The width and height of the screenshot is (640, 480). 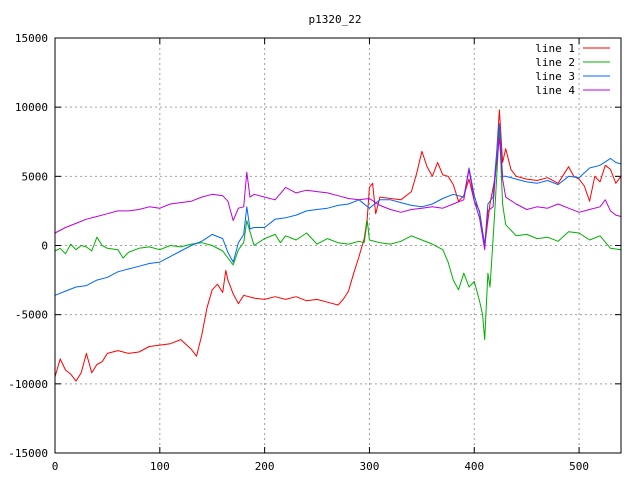 I want to click on legend-label-2: line 2, so click(x=555, y=62).